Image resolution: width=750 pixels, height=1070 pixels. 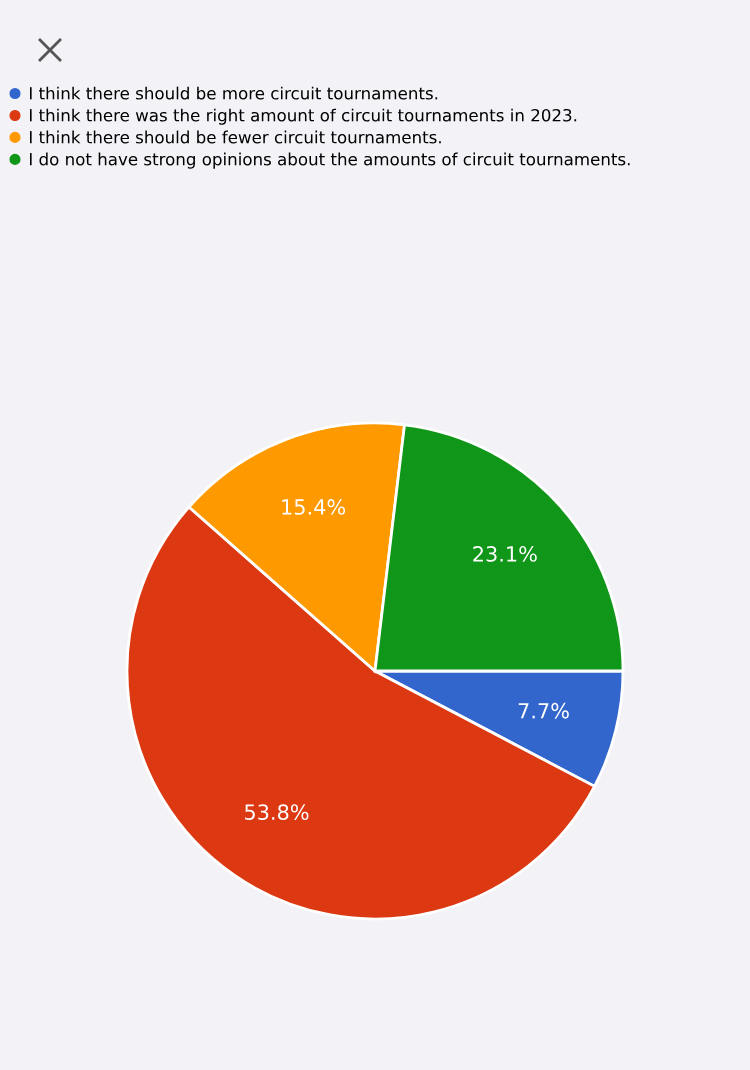 What do you see at coordinates (303, 116) in the screenshot?
I see `legend-label: I think there was the right amount of circuit tournaments in 2023.` at bounding box center [303, 116].